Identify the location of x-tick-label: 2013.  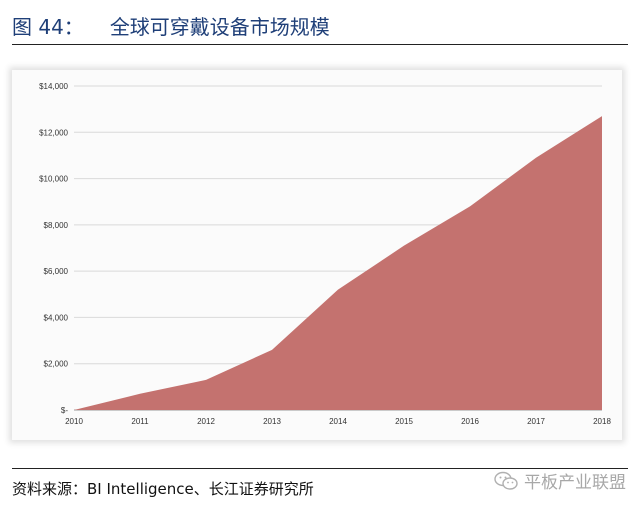
(272, 421).